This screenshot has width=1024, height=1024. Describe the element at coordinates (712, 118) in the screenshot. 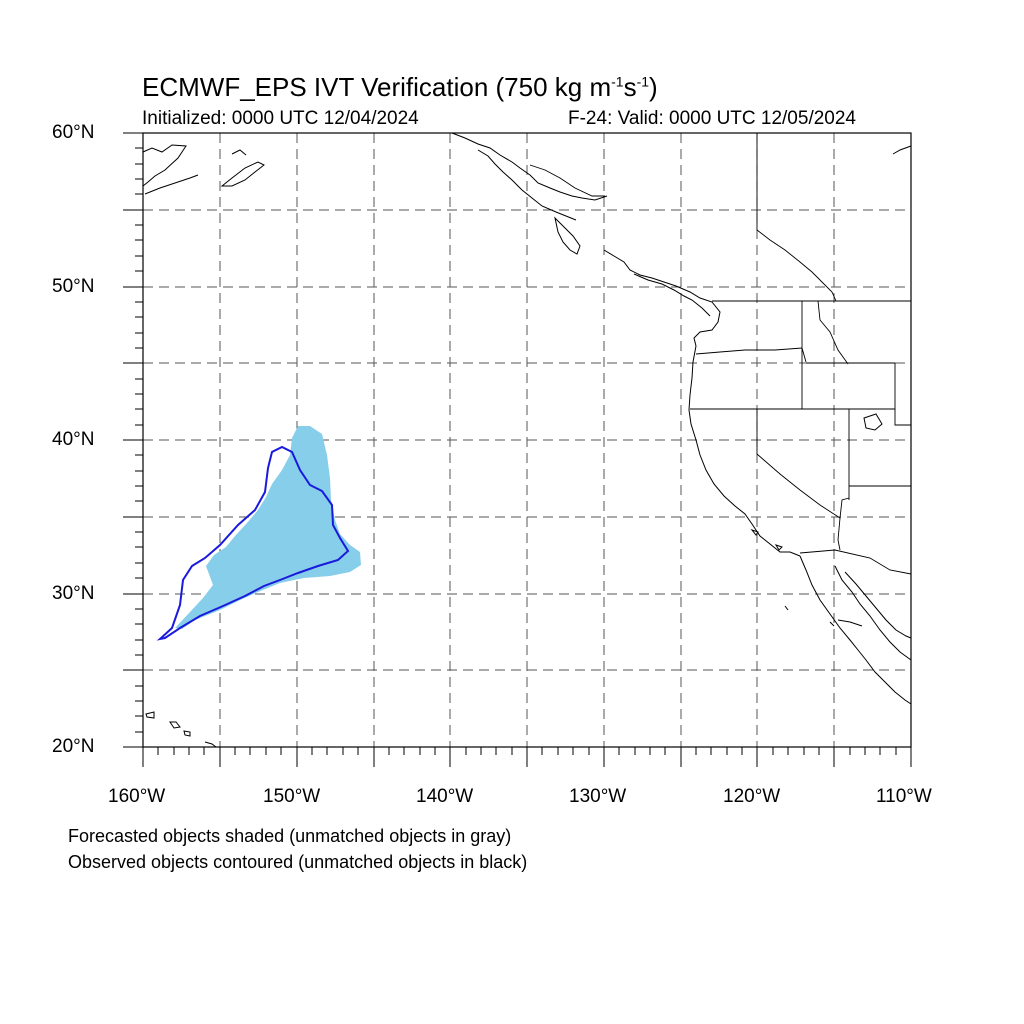

I see `valid-time-label: F-24: Valid: 0000 UTC 12/05/2024` at that location.